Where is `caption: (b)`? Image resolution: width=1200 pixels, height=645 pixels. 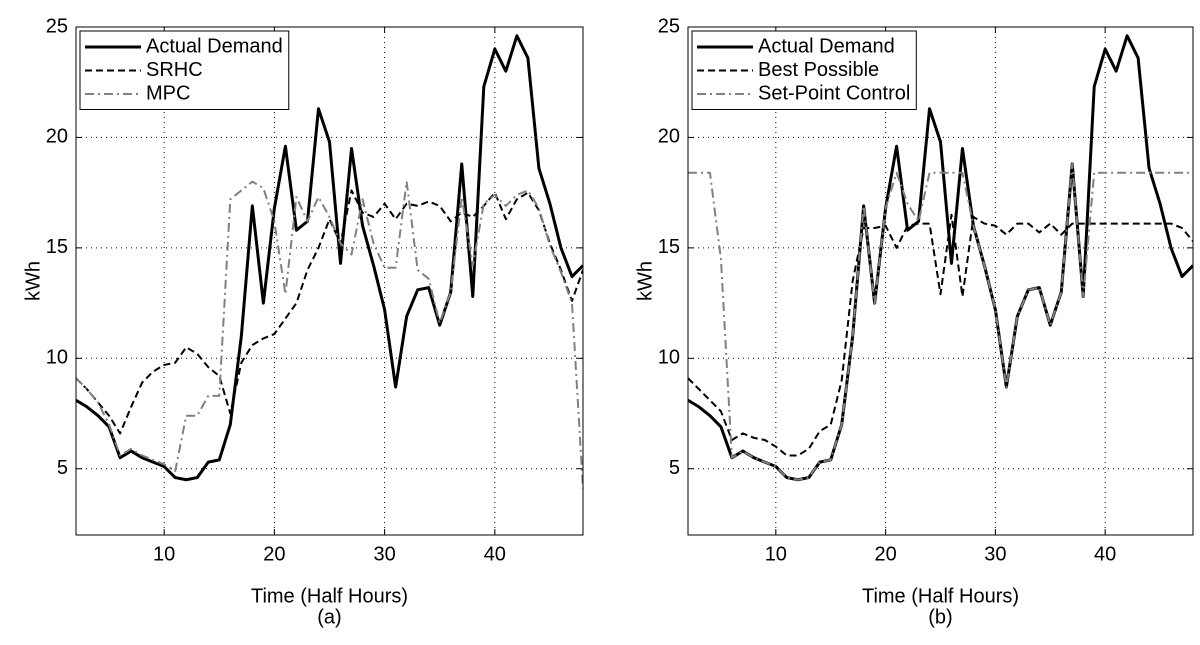
caption: (b) is located at coordinates (940, 617).